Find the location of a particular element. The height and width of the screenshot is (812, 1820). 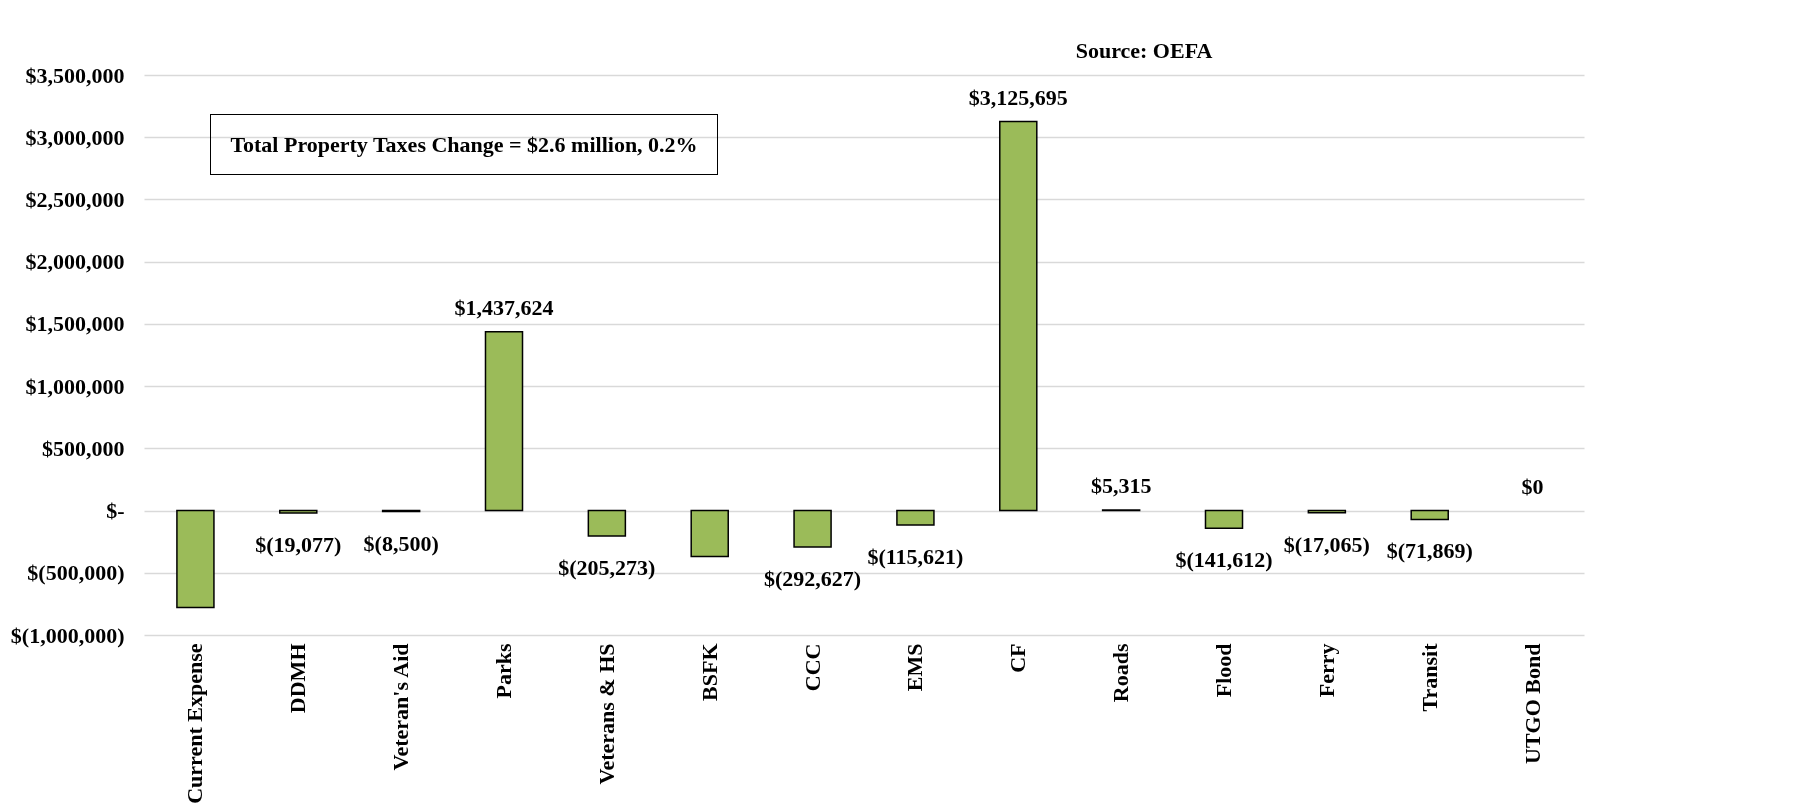

data-label: $(19,077) is located at coordinates (298, 544).